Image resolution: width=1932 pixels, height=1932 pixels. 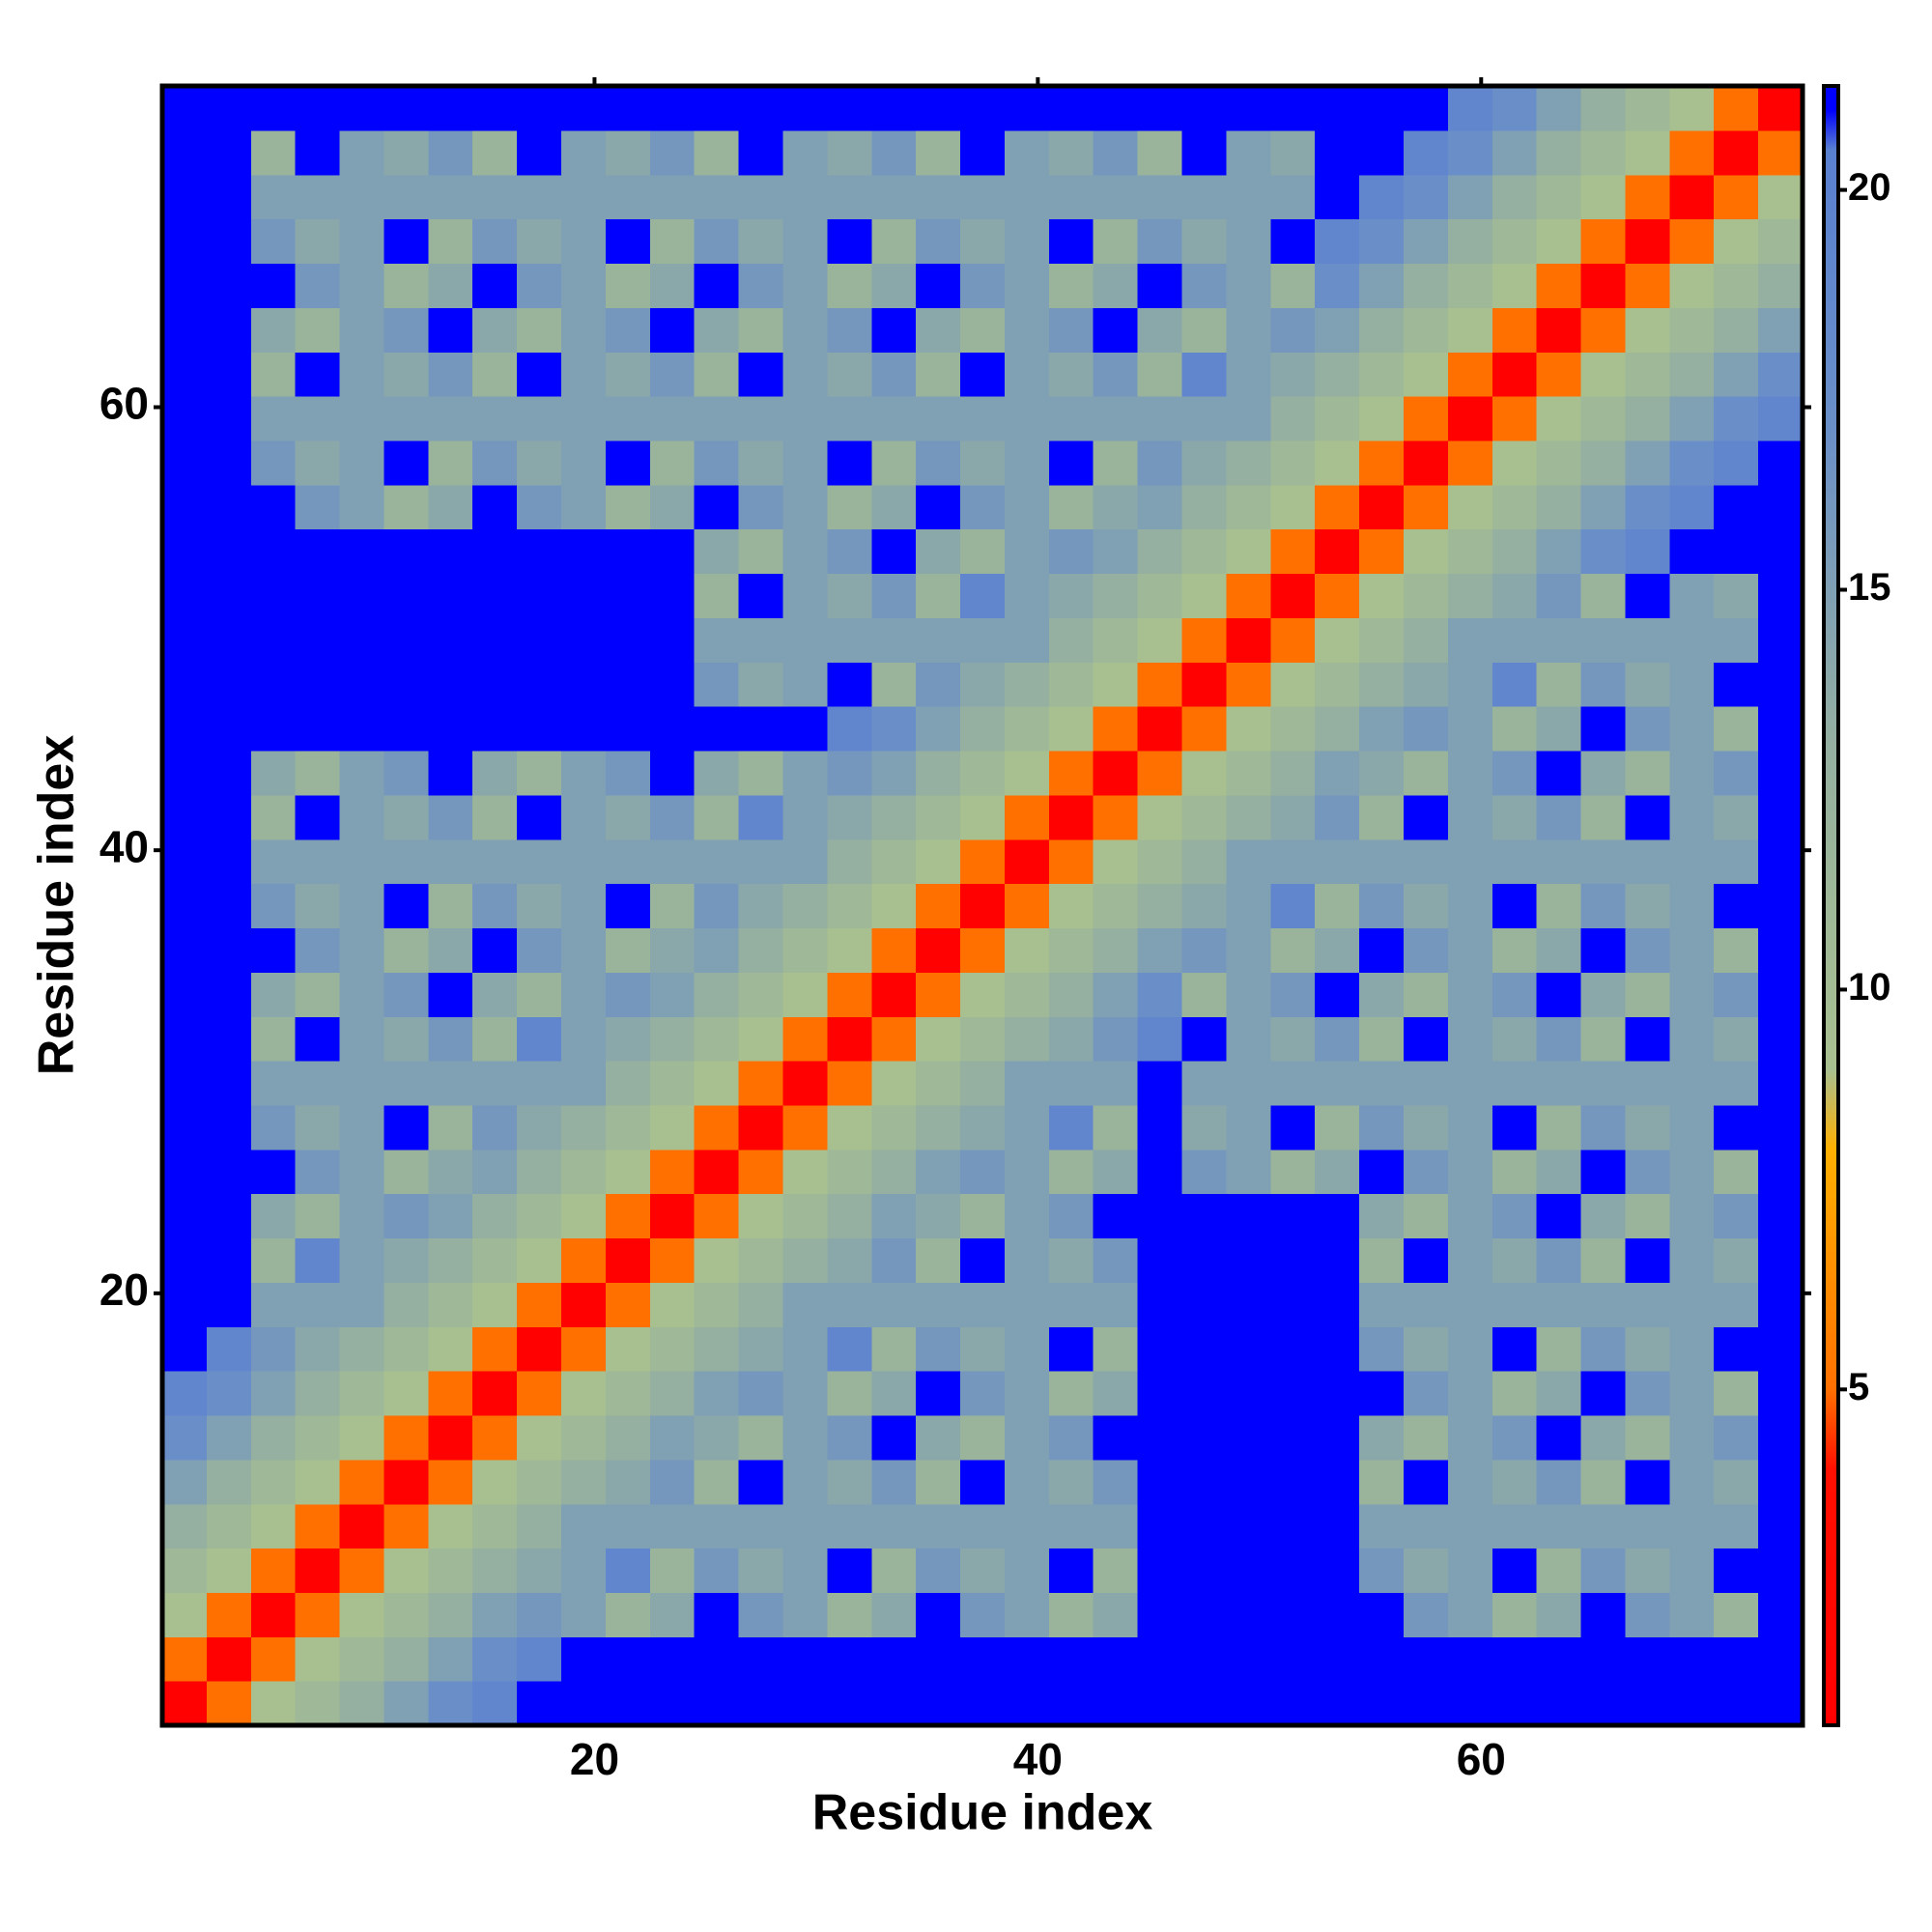 What do you see at coordinates (1869, 987) in the screenshot?
I see `colorbar-tick-label: 10` at bounding box center [1869, 987].